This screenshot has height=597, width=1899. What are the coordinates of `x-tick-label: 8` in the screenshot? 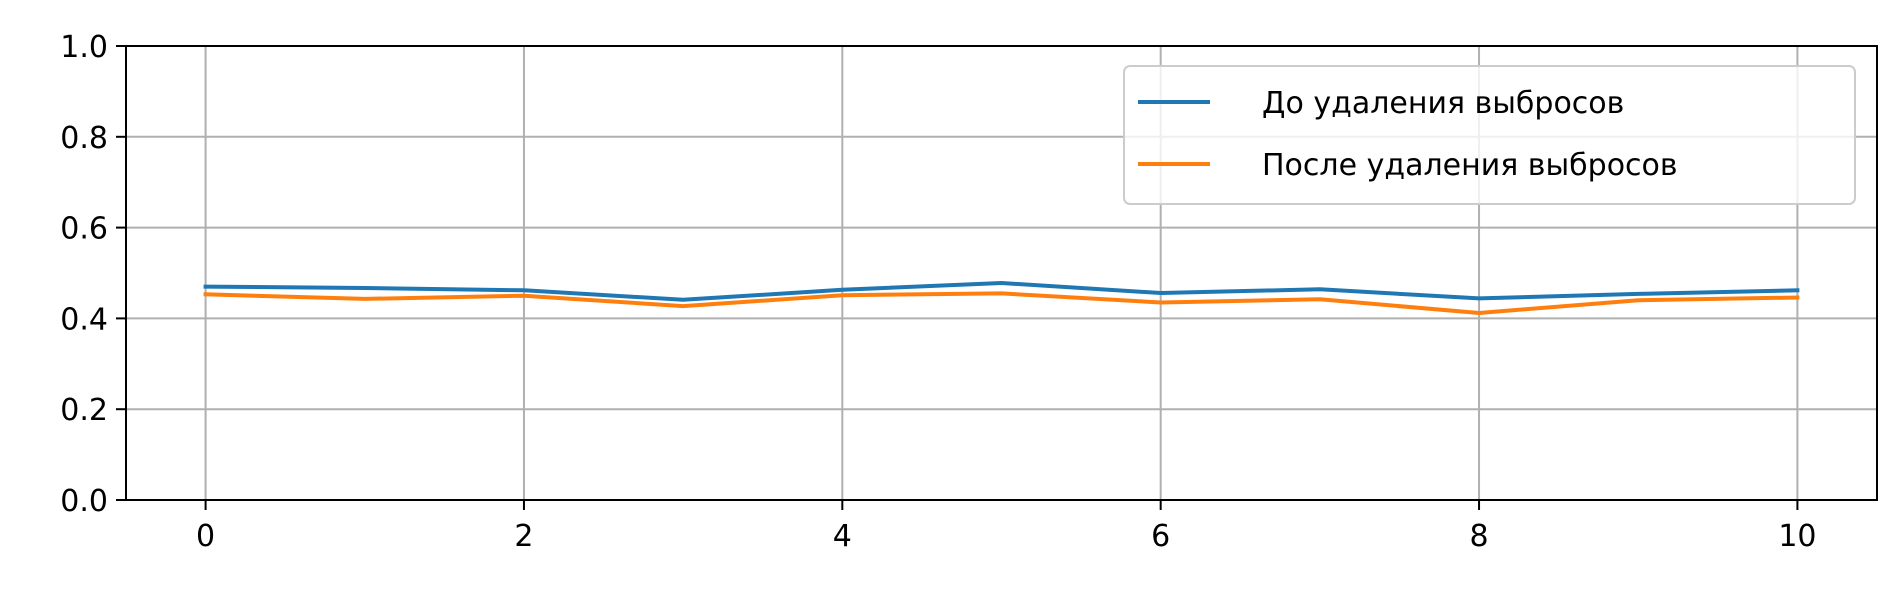 It's located at (1478, 536).